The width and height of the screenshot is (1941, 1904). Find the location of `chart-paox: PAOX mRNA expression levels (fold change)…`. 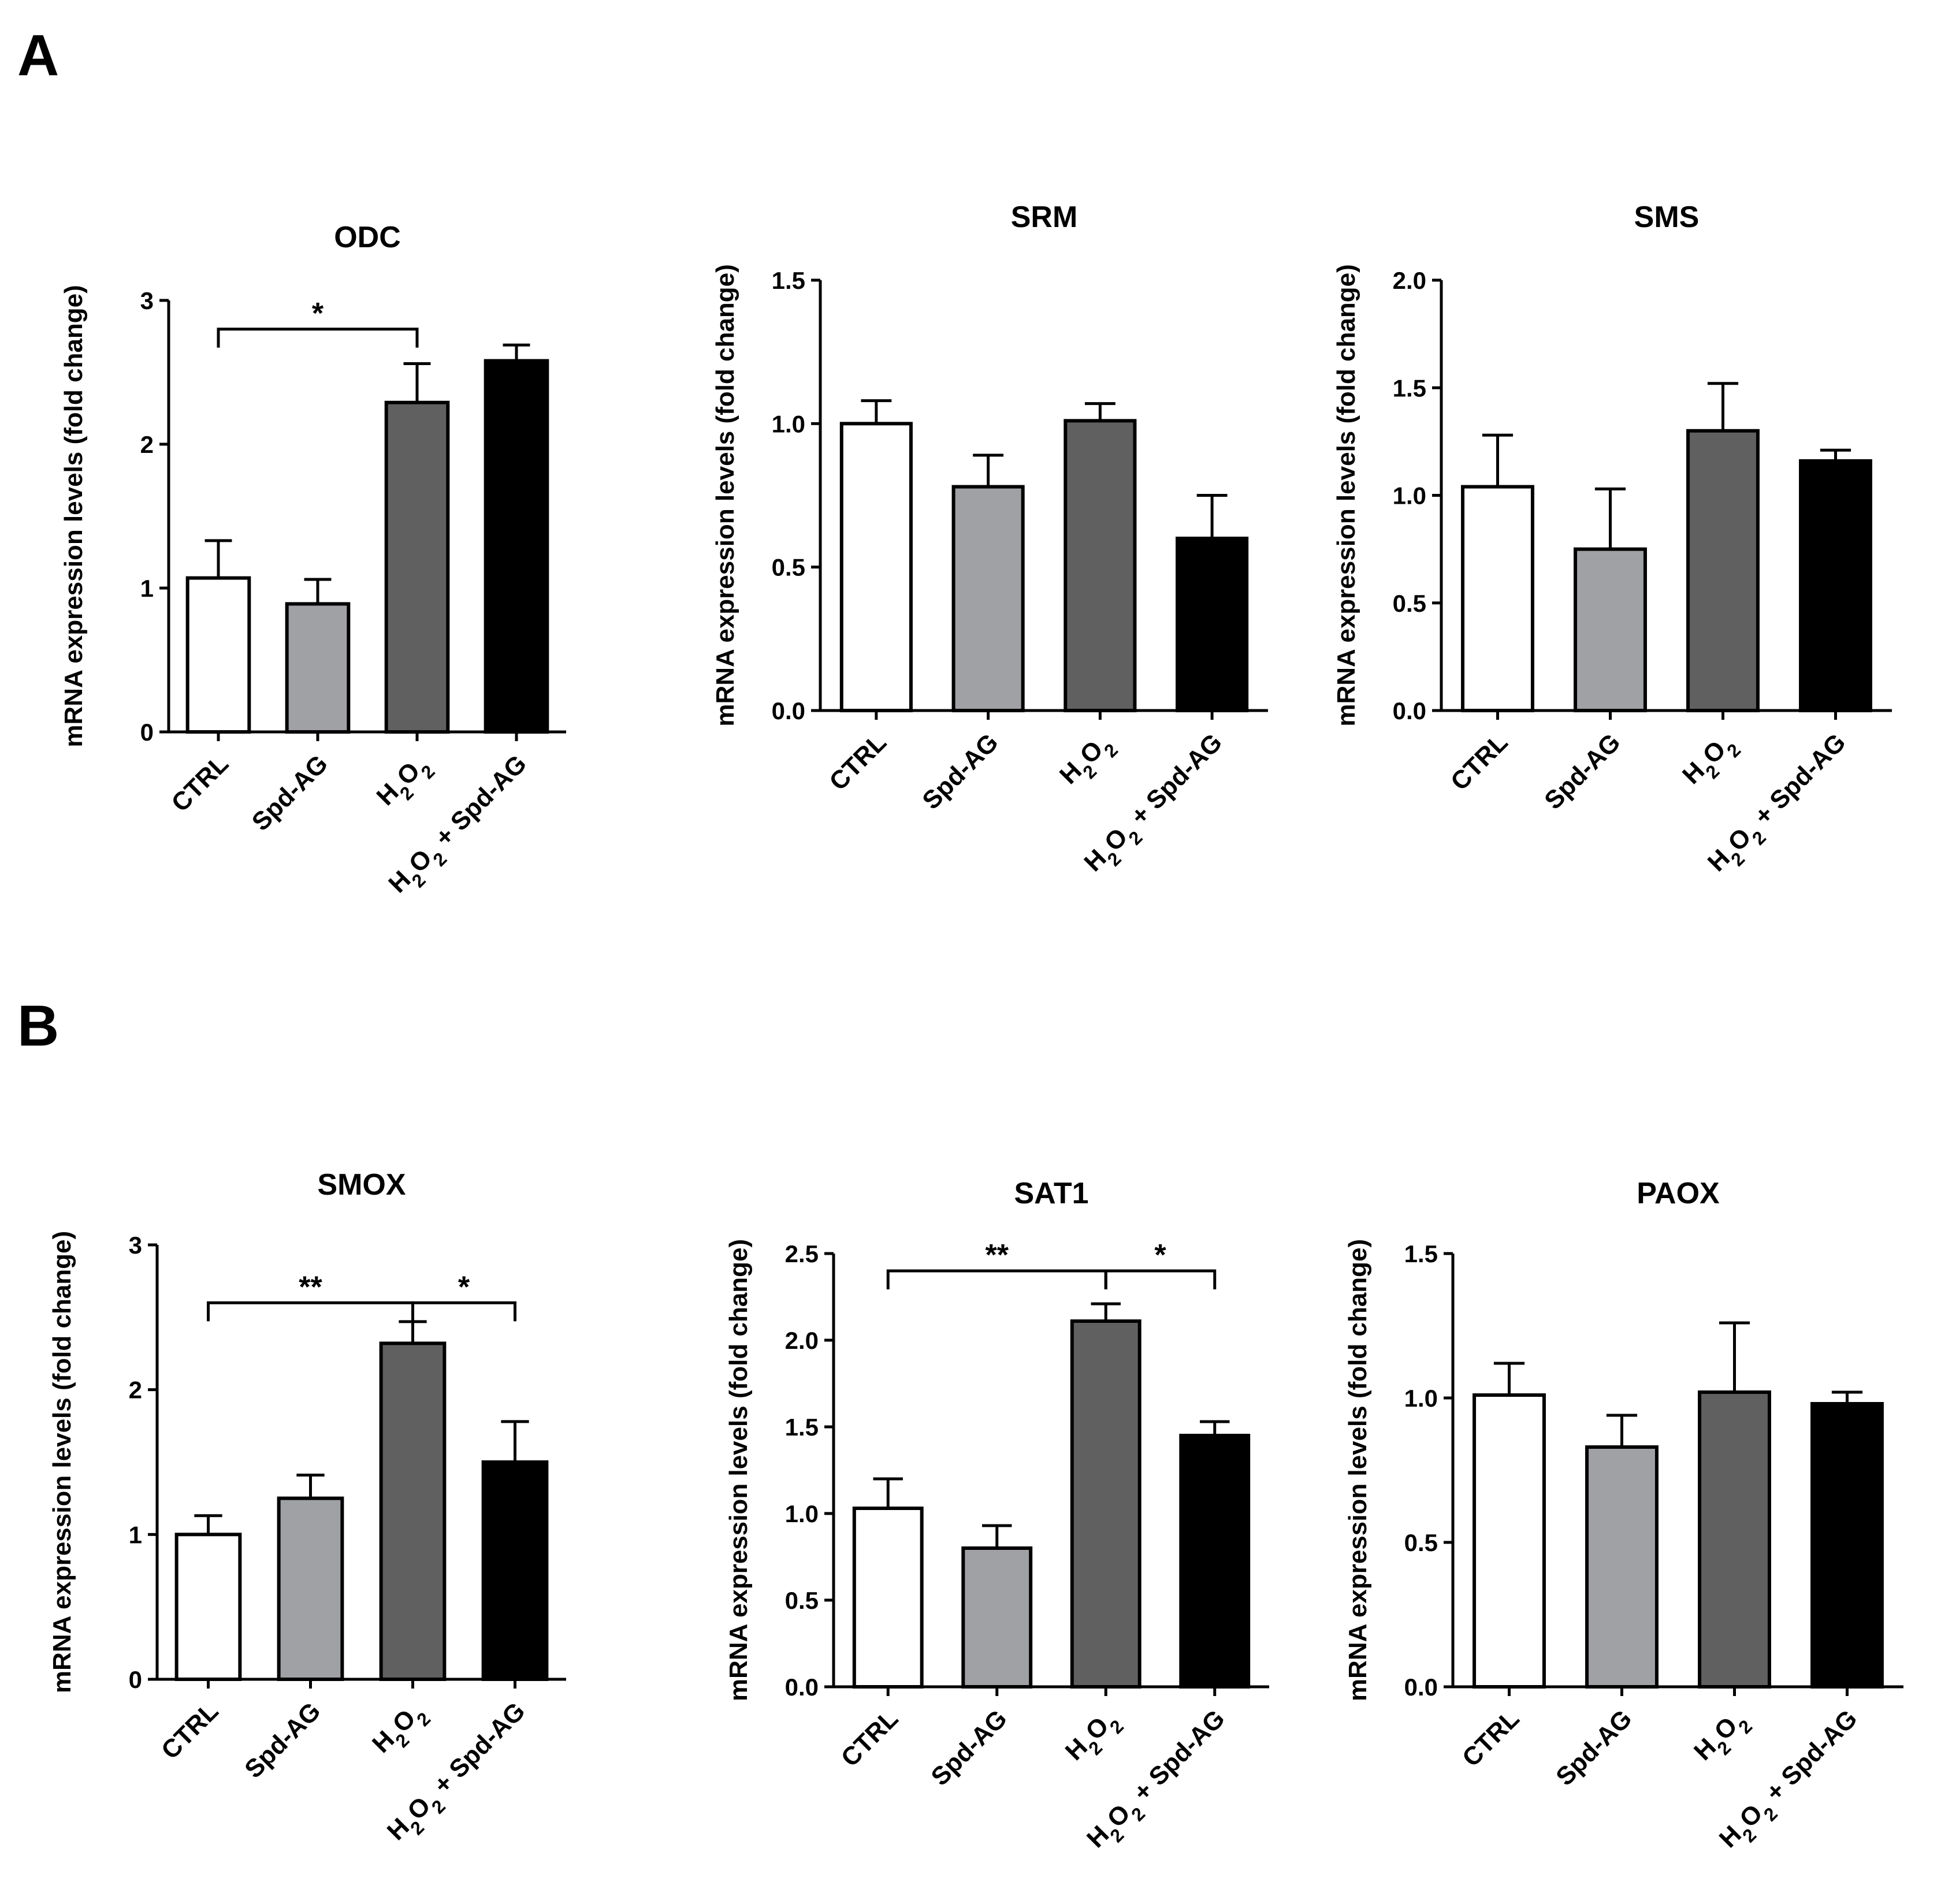

chart-paox: PAOX mRNA expression levels (fold change)… is located at coordinates (1623, 1515).